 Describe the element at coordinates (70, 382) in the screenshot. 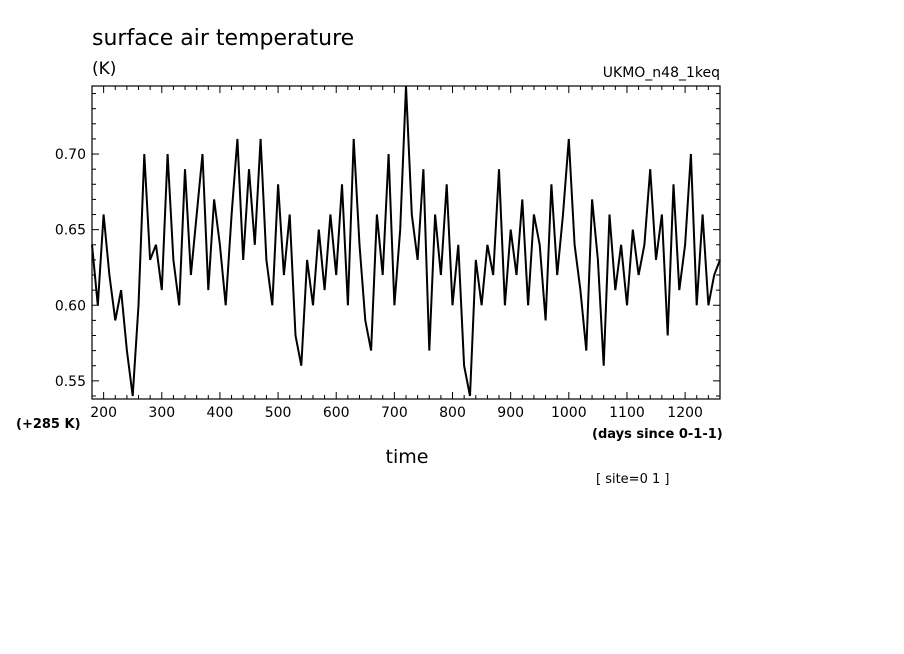

I see `y-tick-label: 0.55` at that location.